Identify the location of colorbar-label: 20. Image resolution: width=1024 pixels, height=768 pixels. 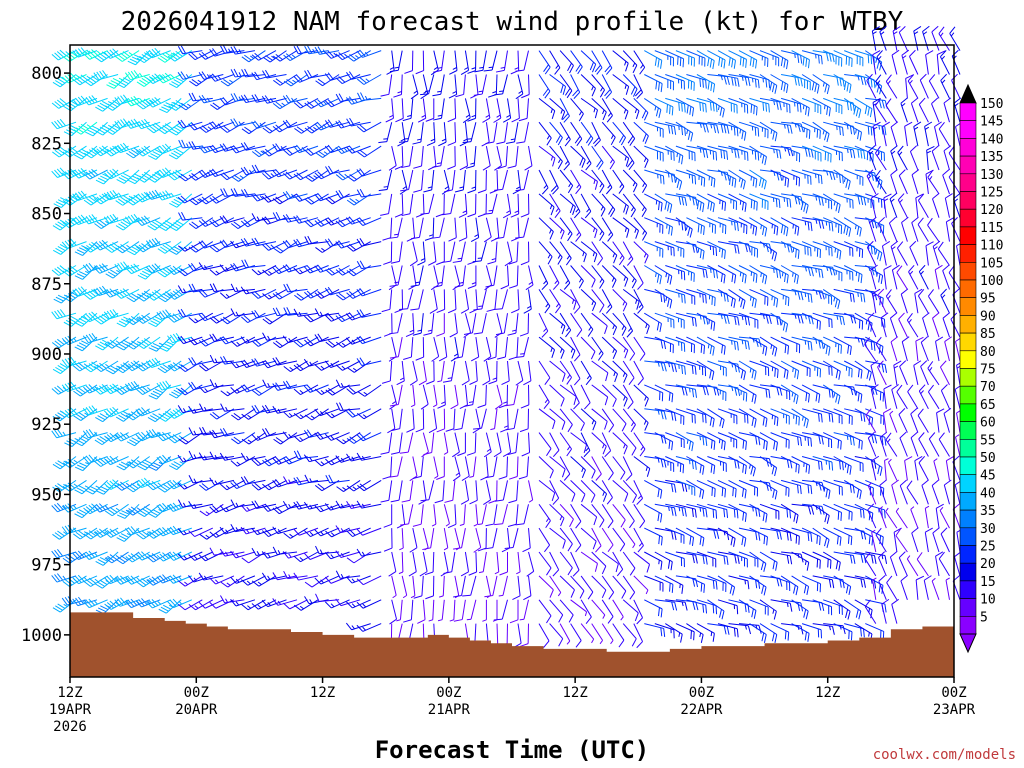
(988, 564).